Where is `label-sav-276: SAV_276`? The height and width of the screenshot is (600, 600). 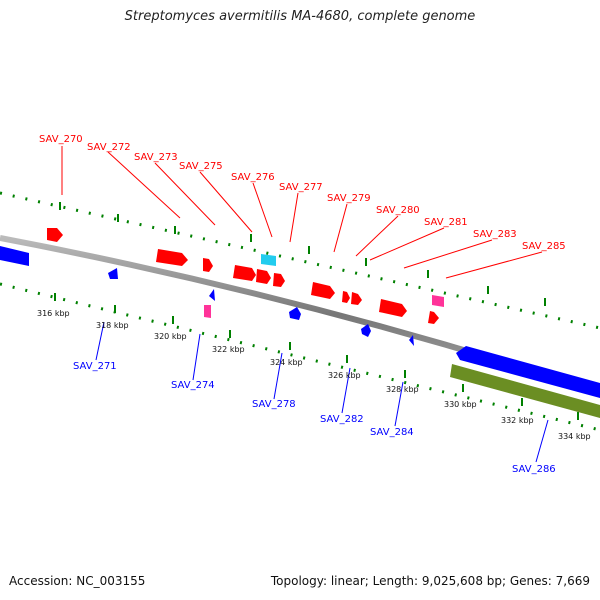
label-sav-276: SAV_276 is located at coordinates (253, 177).